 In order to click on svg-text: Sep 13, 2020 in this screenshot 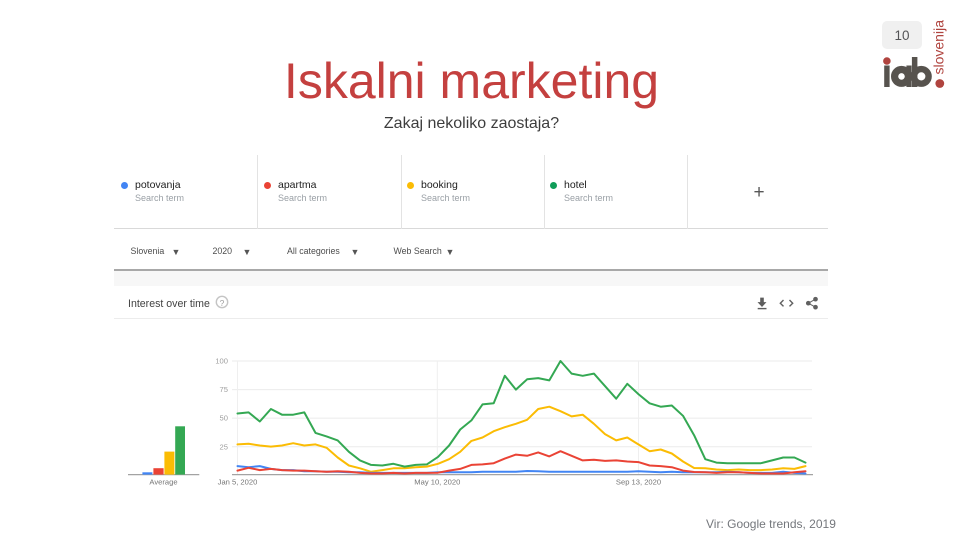, I will do `click(638, 482)`.